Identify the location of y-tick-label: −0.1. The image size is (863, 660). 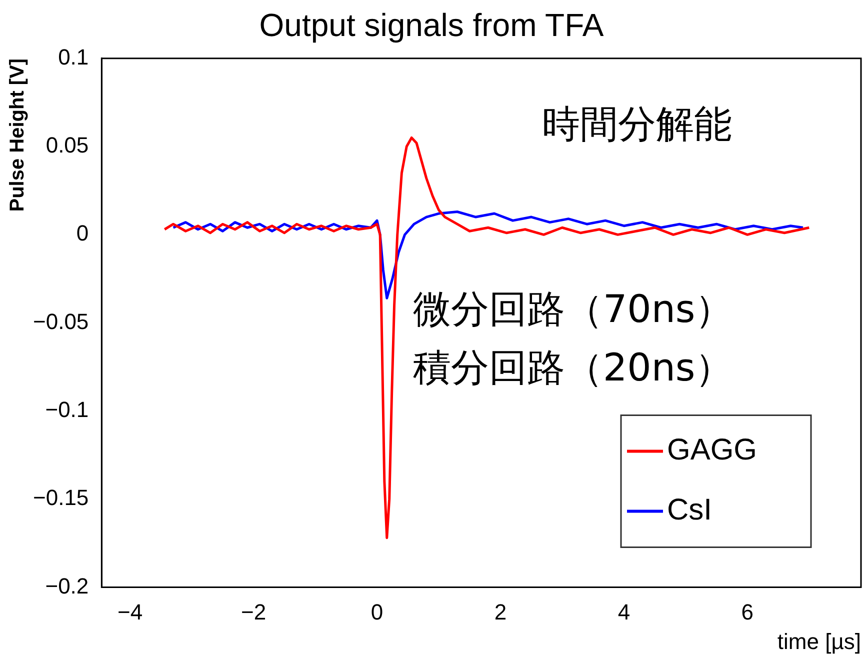
(67, 409).